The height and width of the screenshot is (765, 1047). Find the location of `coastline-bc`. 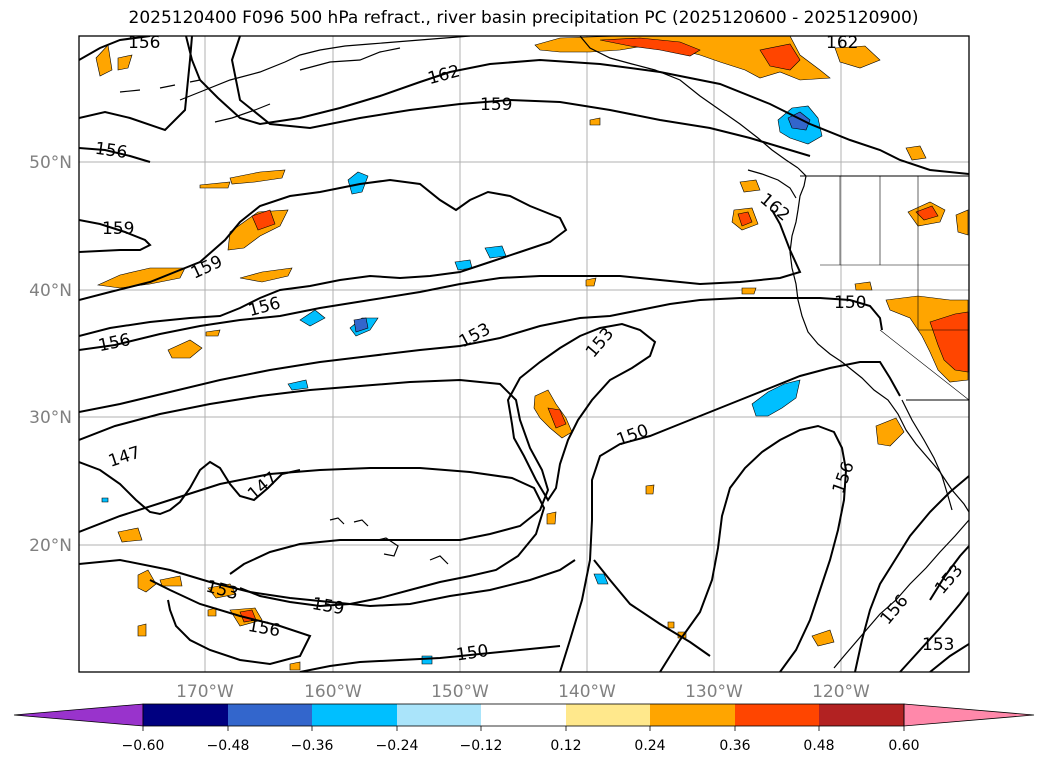

coastline-bc is located at coordinates (879, 340).